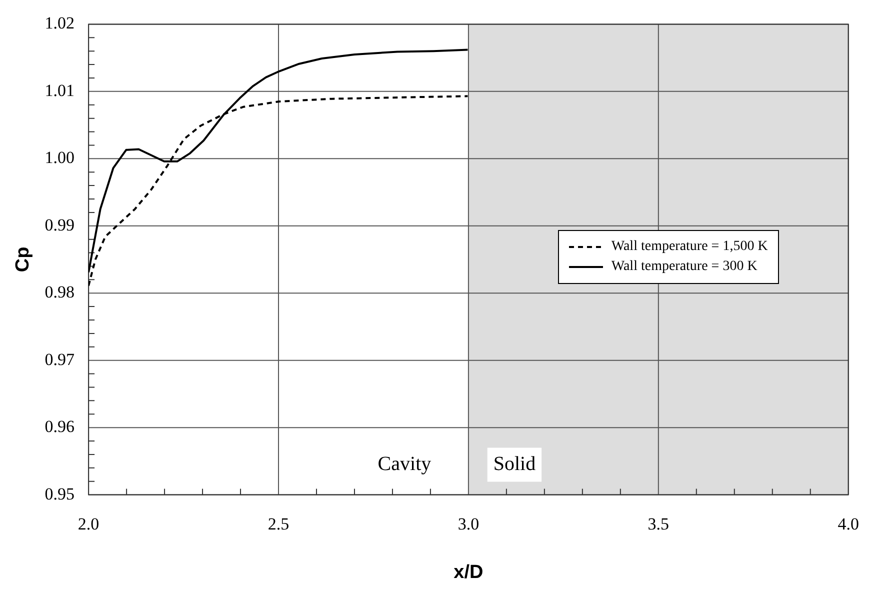 Image resolution: width=879 pixels, height=596 pixels. I want to click on y-tick-label: 1.01, so click(59, 90).